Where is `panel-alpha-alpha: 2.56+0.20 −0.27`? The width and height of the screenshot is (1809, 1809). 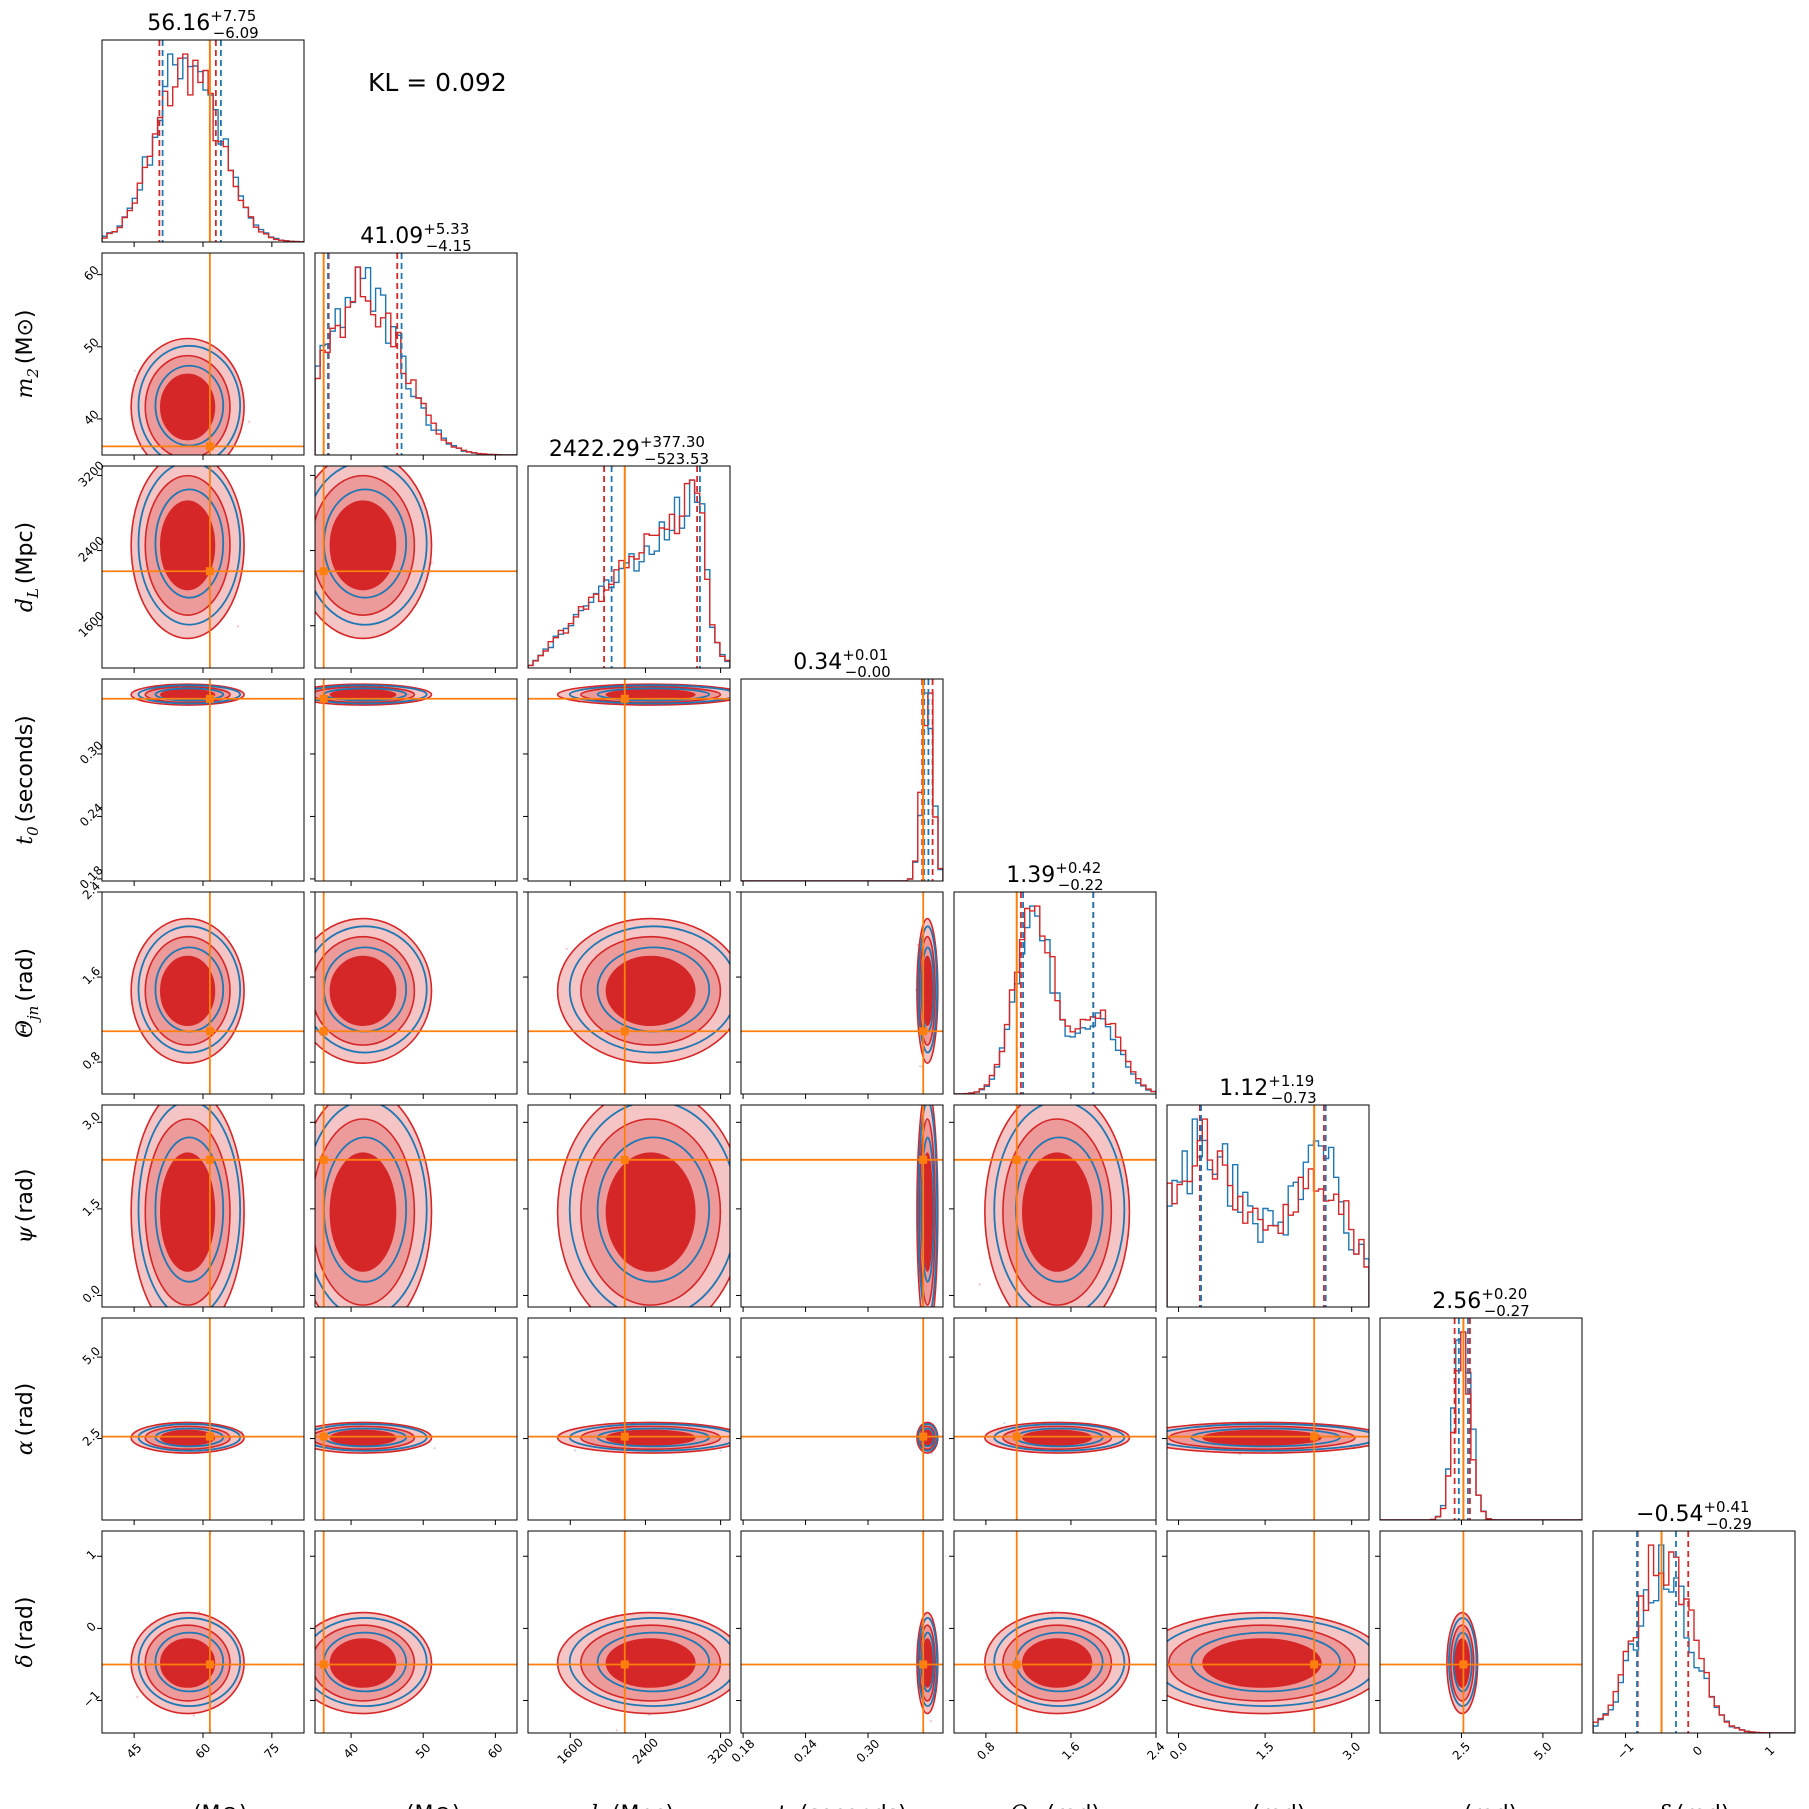
panel-alpha-alpha: 2.56+0.20 −0.27 is located at coordinates (1481, 1405).